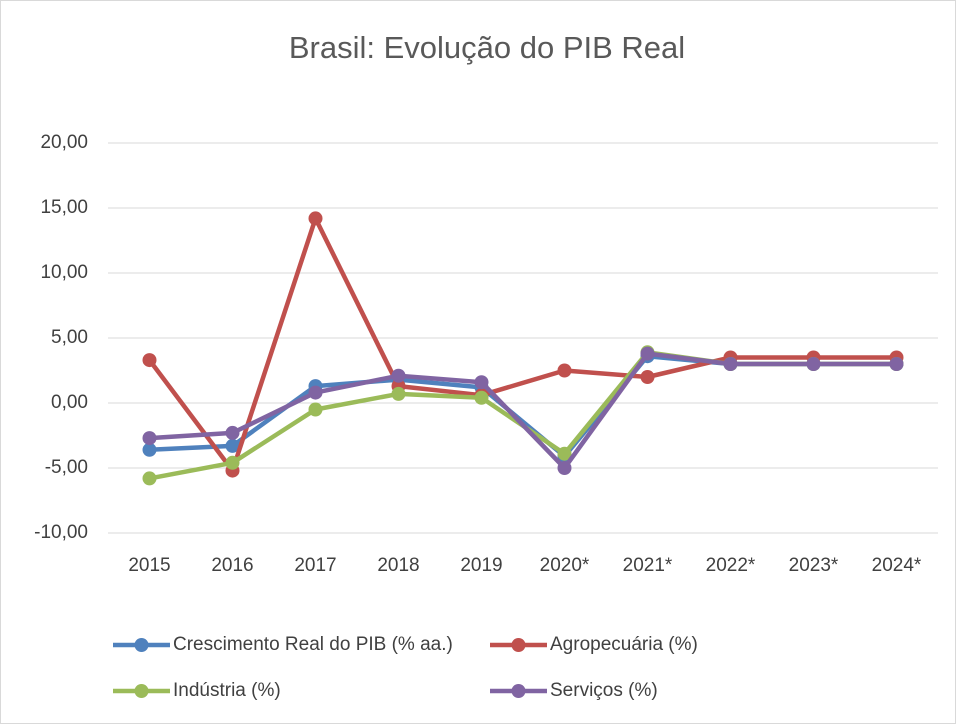 The width and height of the screenshot is (957, 725). I want to click on x-tick-label: 2017, so click(315, 565).